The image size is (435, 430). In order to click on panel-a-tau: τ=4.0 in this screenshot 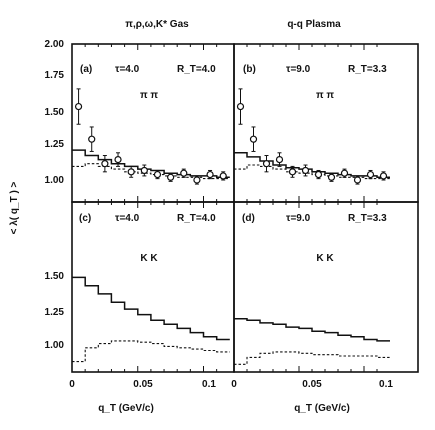, I will do `click(127, 69)`.